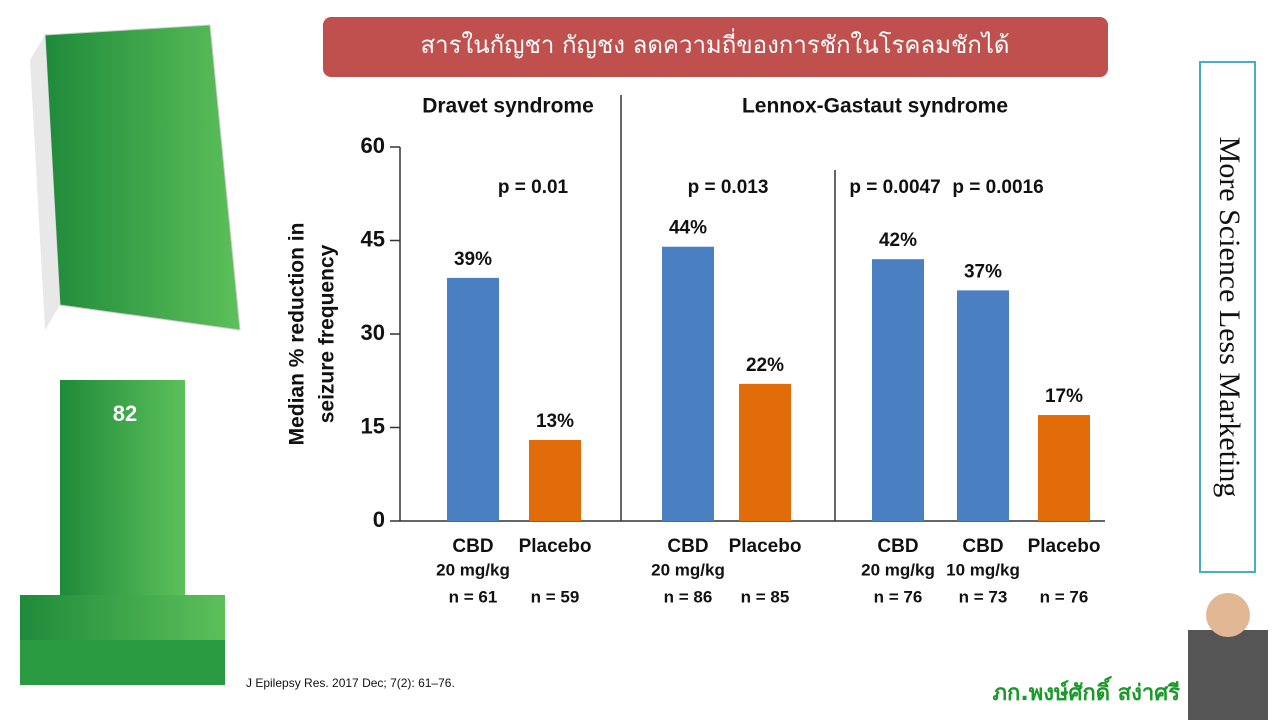 The width and height of the screenshot is (1280, 725). I want to click on p-value: p = 0.0016, so click(997, 187).